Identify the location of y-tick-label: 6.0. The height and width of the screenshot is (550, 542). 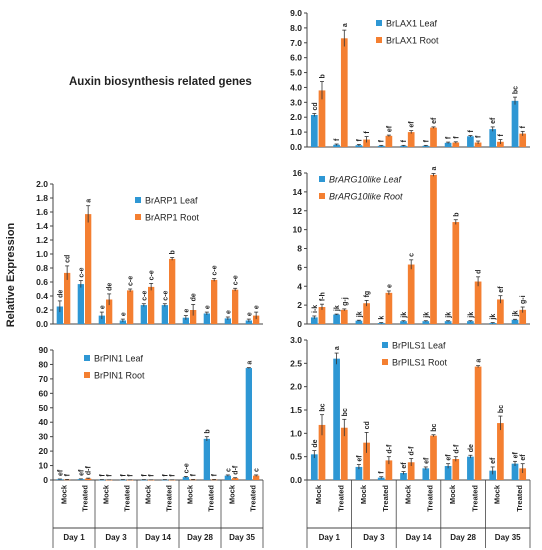
(296, 58).